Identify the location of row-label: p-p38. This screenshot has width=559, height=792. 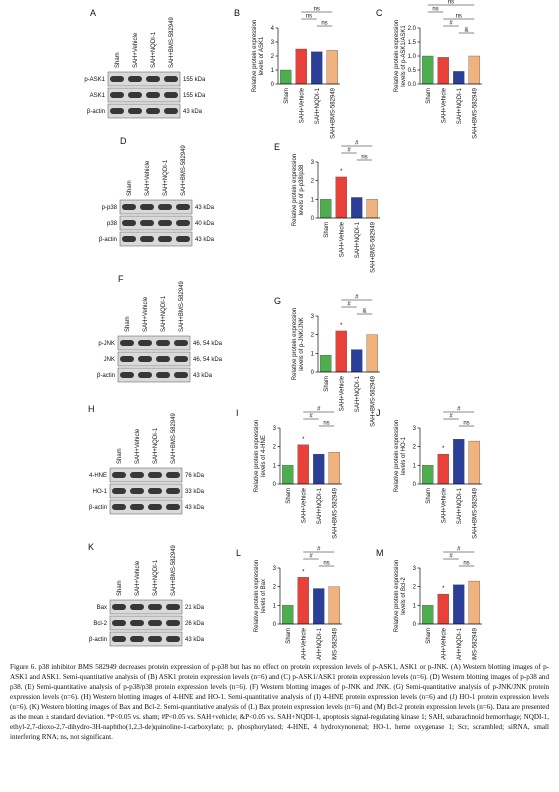
(110, 208).